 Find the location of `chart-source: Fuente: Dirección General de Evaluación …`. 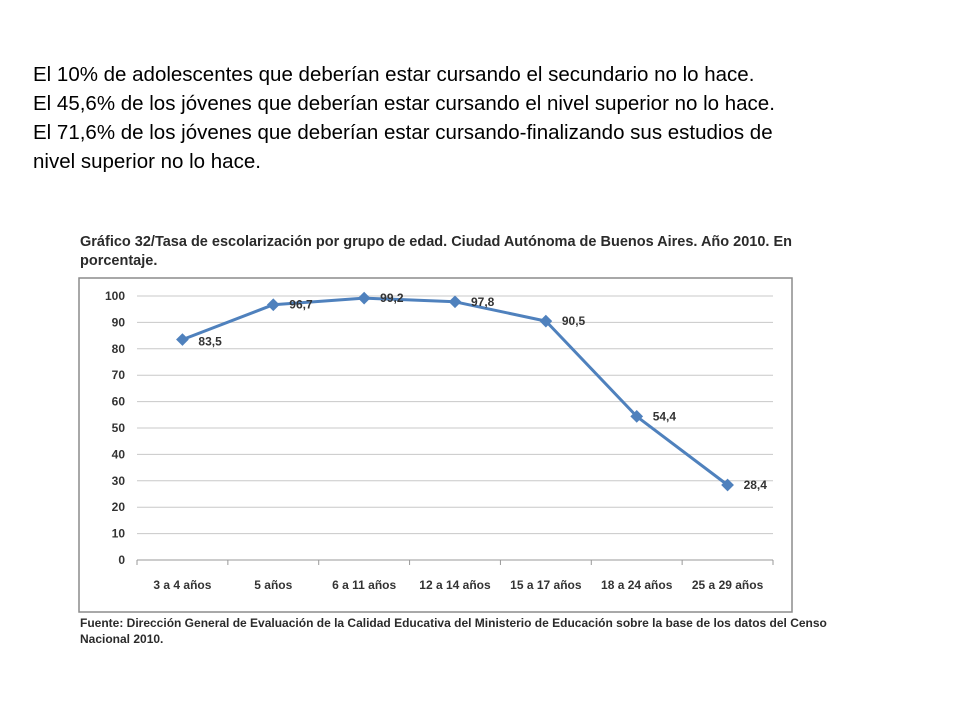

chart-source: Fuente: Dirección General de Evaluación … is located at coordinates (453, 631).